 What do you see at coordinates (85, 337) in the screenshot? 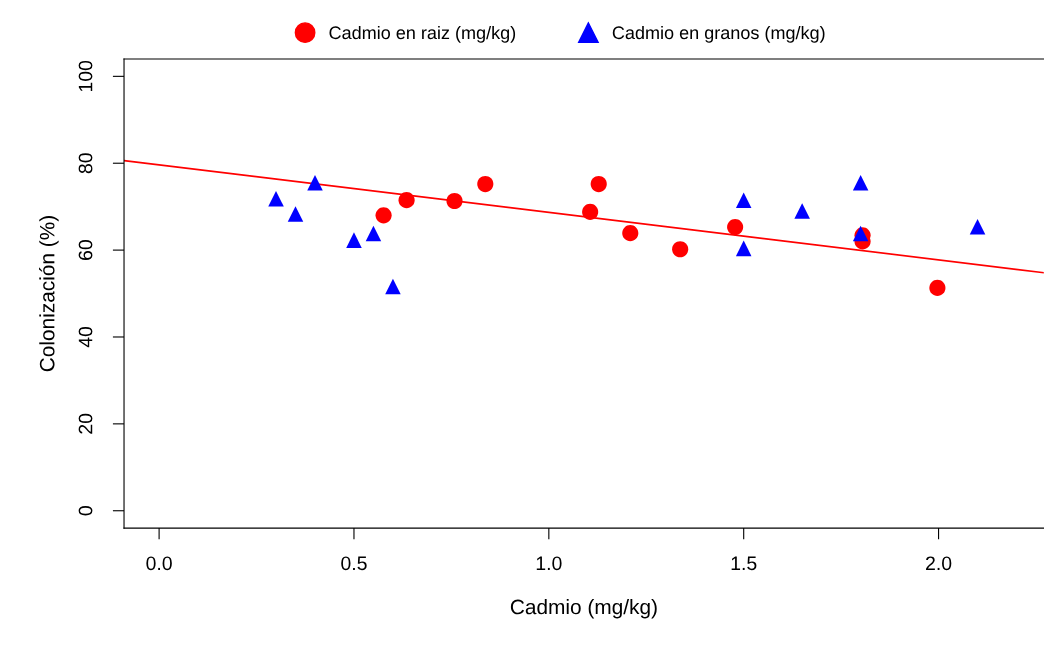
I see `y-tick-label: 40` at bounding box center [85, 337].